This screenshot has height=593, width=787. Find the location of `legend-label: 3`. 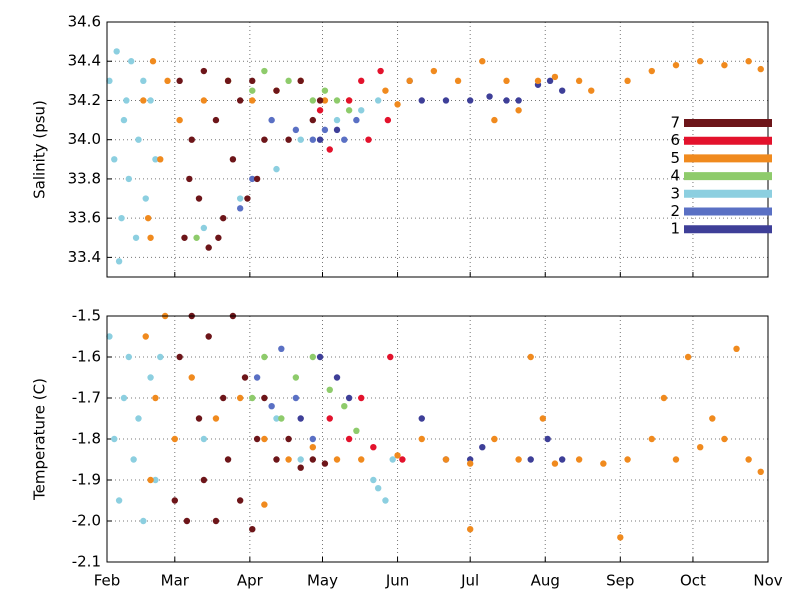

legend-label: 3 is located at coordinates (675, 193).